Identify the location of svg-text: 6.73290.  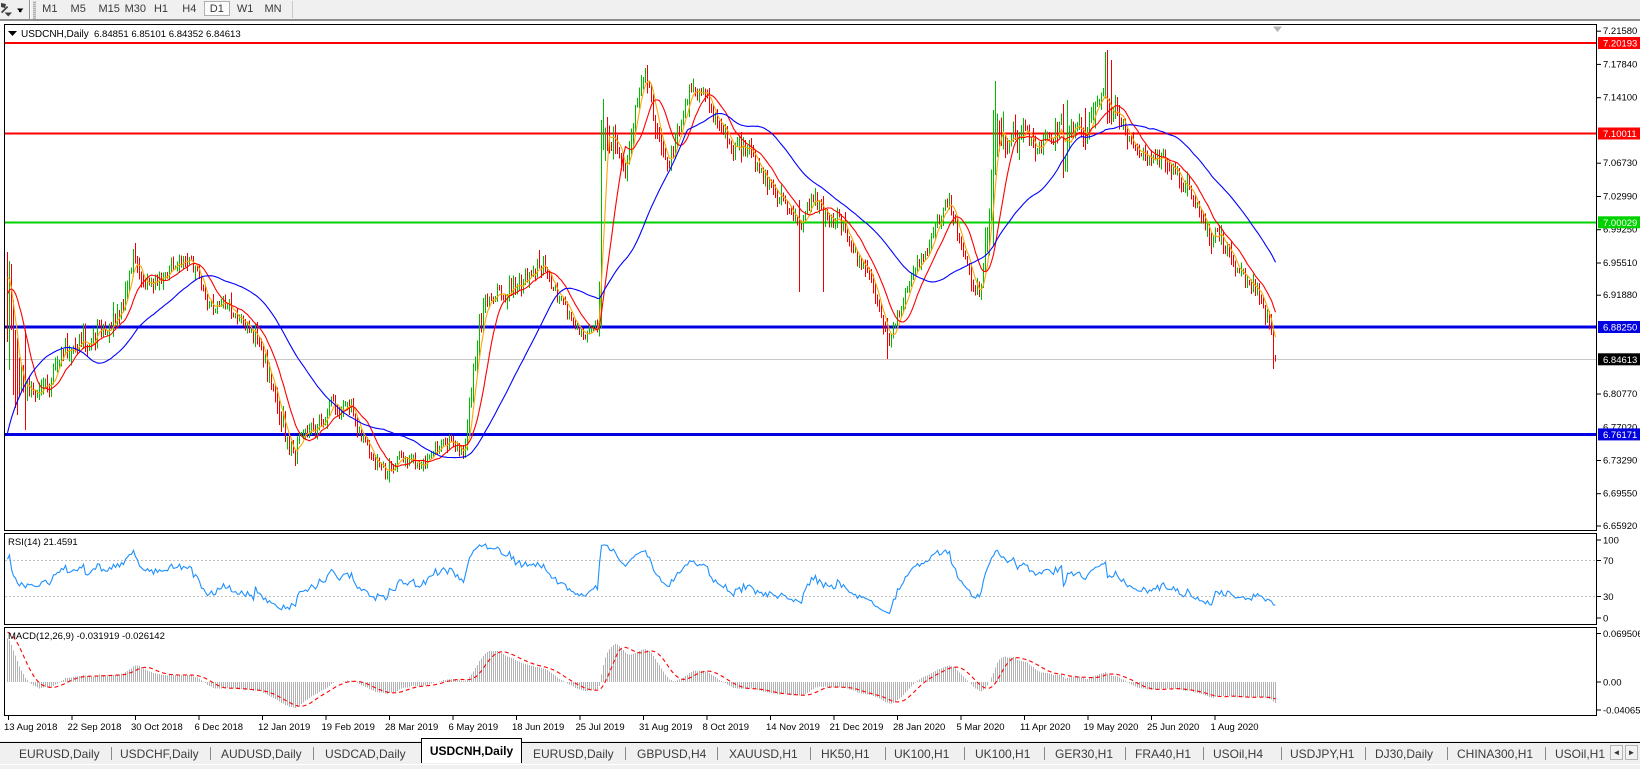
(1620, 461).